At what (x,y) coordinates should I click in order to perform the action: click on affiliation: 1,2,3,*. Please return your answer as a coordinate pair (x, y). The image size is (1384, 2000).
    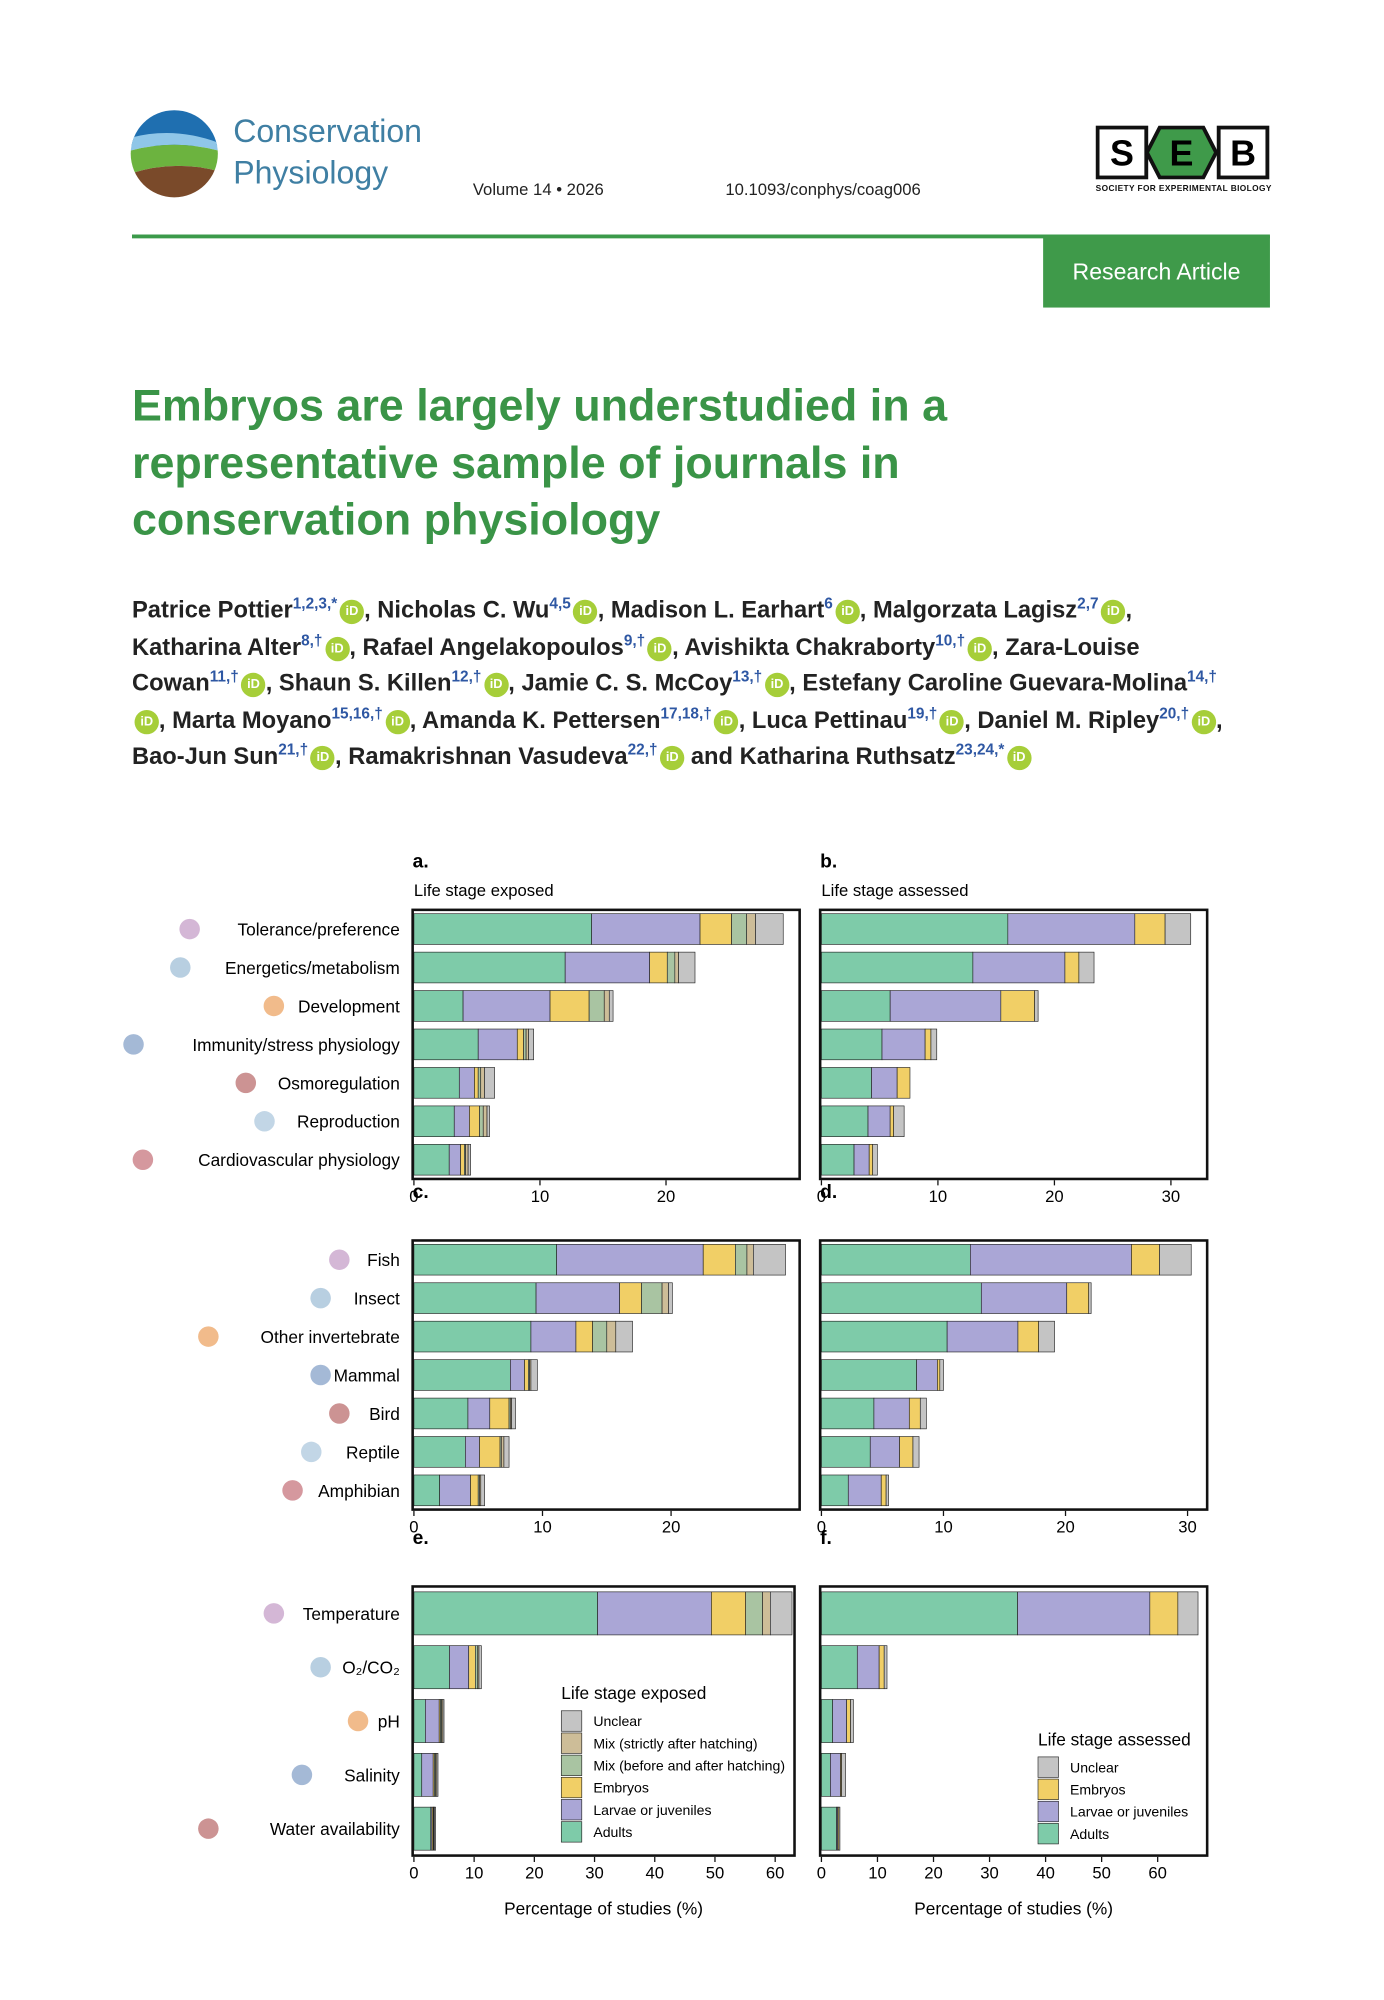
    Looking at the image, I should click on (315, 603).